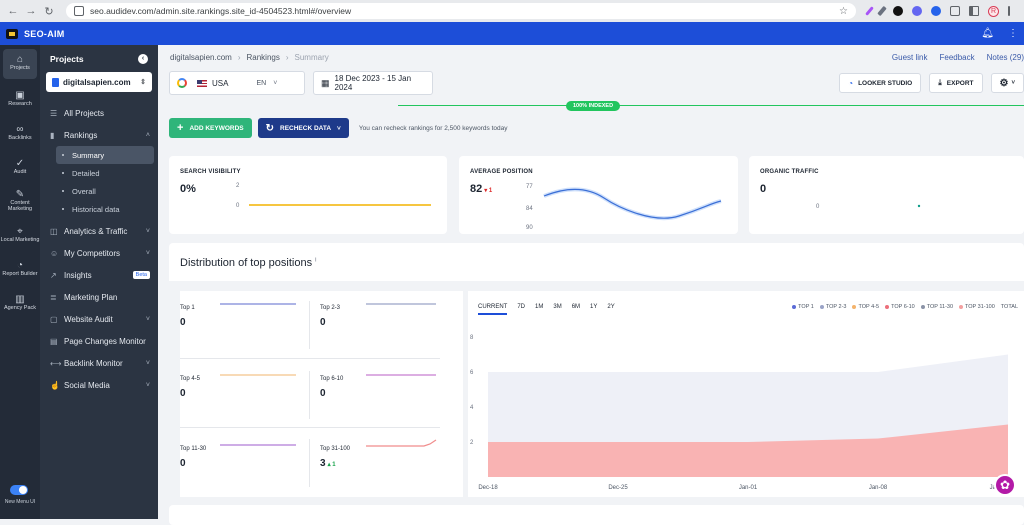  I want to click on cell-label: Top 11-30, so click(193, 449).